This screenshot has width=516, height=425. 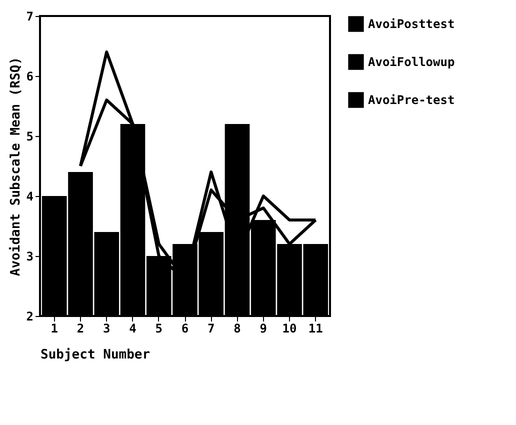 I want to click on x-tick-label: 3, so click(x=106, y=329).